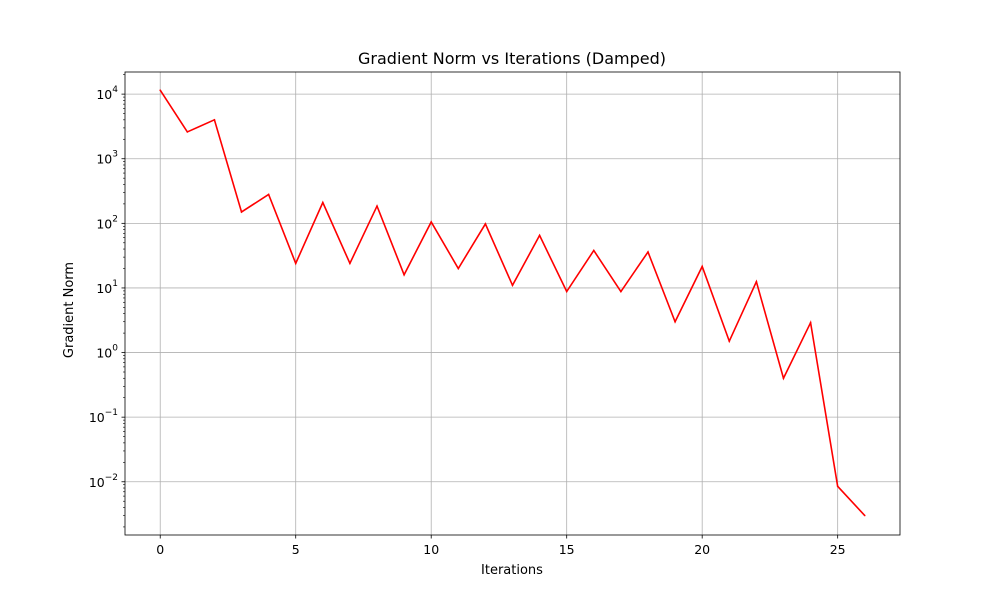 This screenshot has height=600, width=1000. I want to click on y-tick-exponent: 0, so click(115, 349).